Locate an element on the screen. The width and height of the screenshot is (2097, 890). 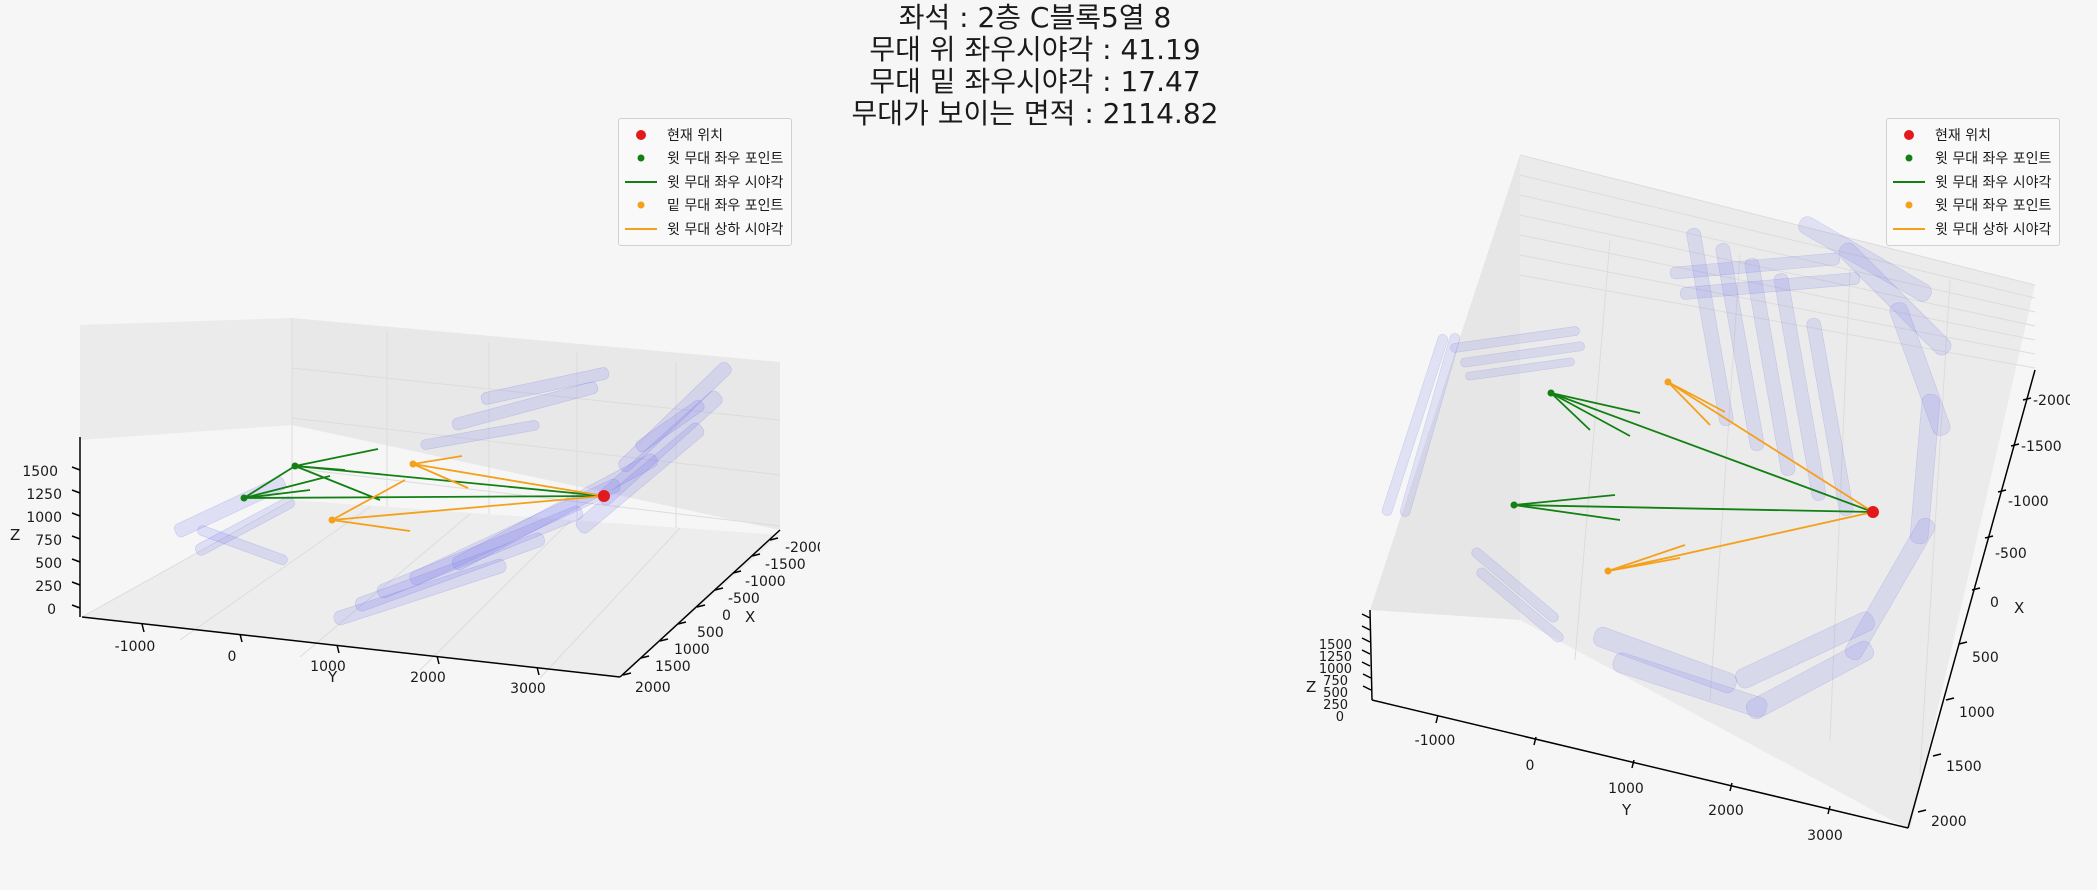
seat-points is located at coordinates (453, 494).